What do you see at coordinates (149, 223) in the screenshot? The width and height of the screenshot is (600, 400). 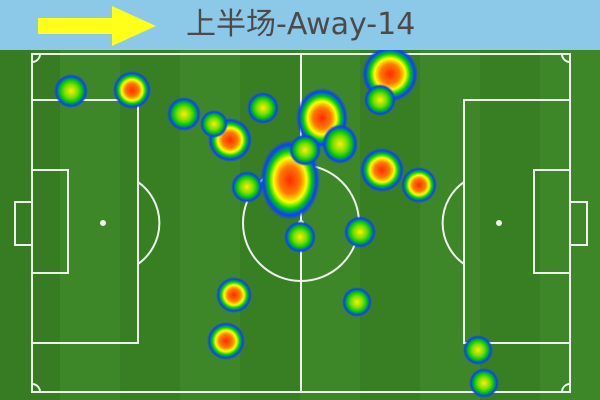 I see `left-penalty-arc` at bounding box center [149, 223].